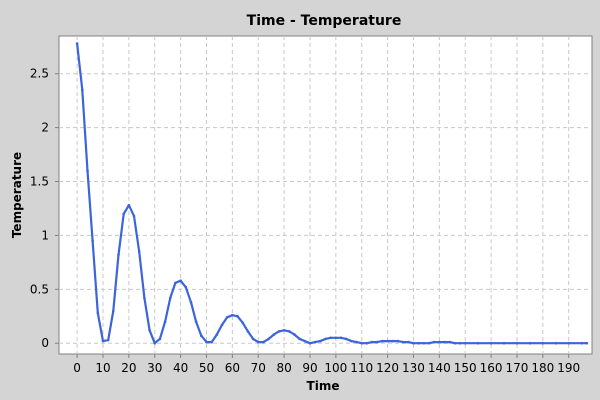 This screenshot has height=400, width=600. I want to click on x-tick-label: 70, so click(258, 368).